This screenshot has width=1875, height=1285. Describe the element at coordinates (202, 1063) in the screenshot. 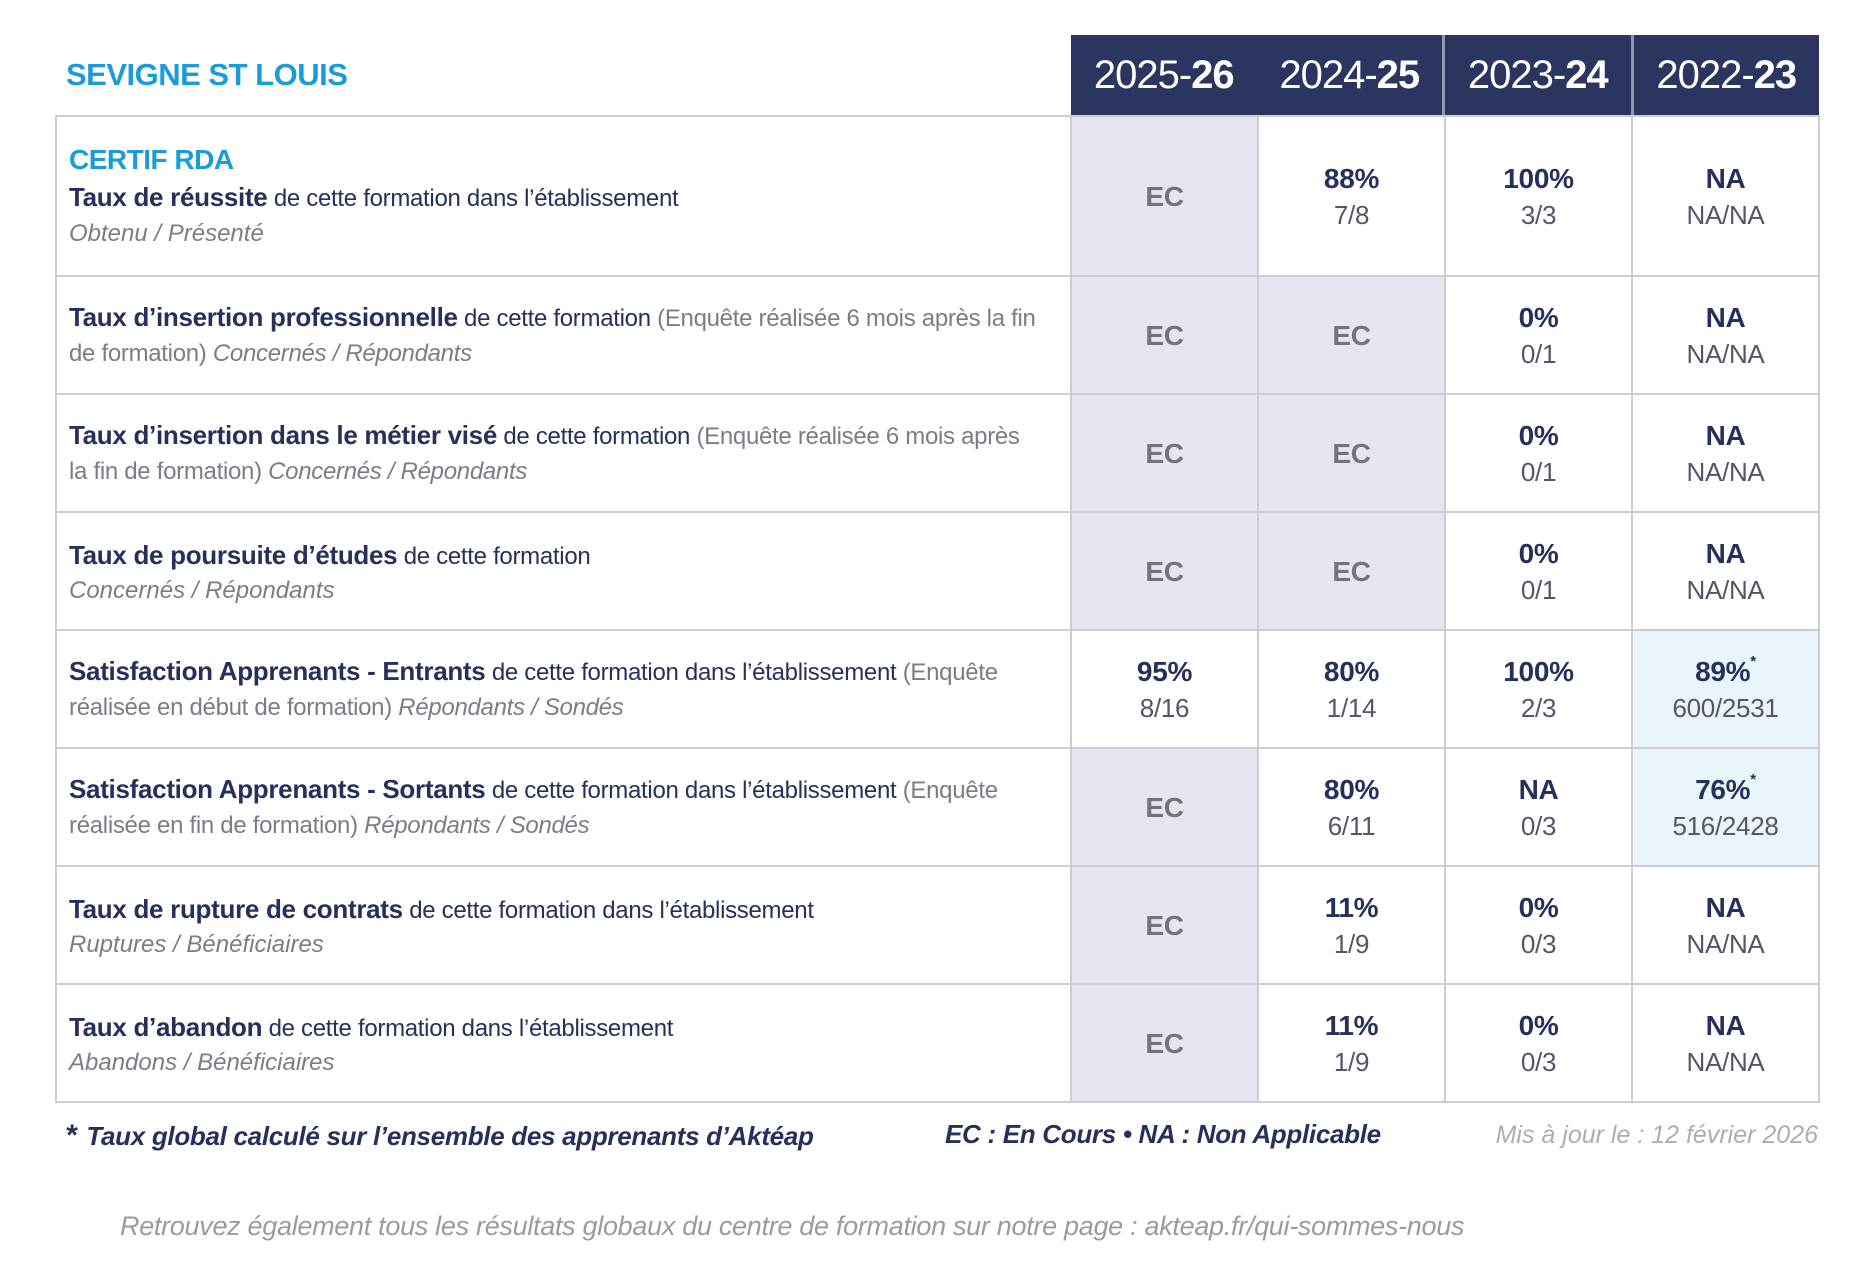

I see `ratio-legend: Abandons / Bénéficiaires` at that location.